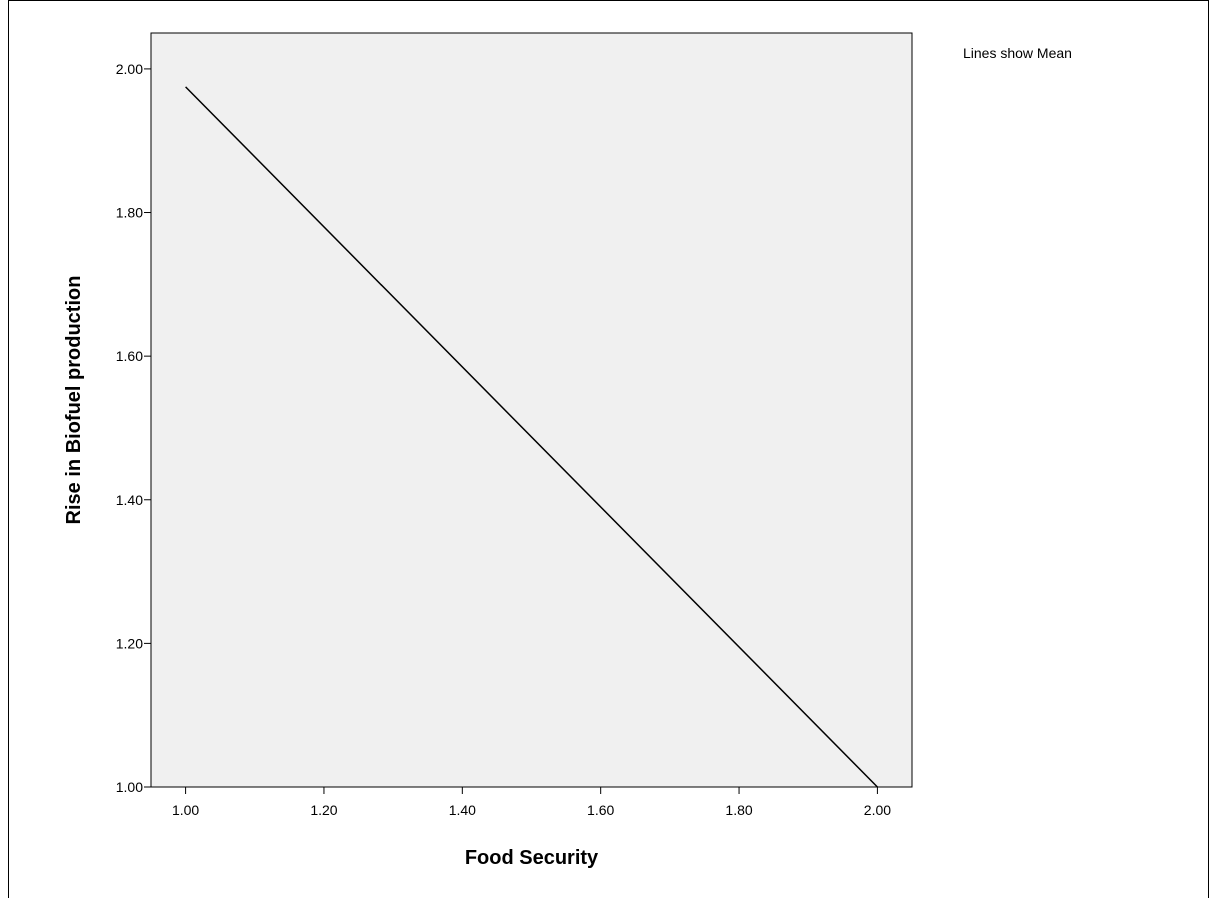 Image resolution: width=1210 pixels, height=899 pixels. What do you see at coordinates (129, 643) in the screenshot?
I see `y-tick-label: 1.20` at bounding box center [129, 643].